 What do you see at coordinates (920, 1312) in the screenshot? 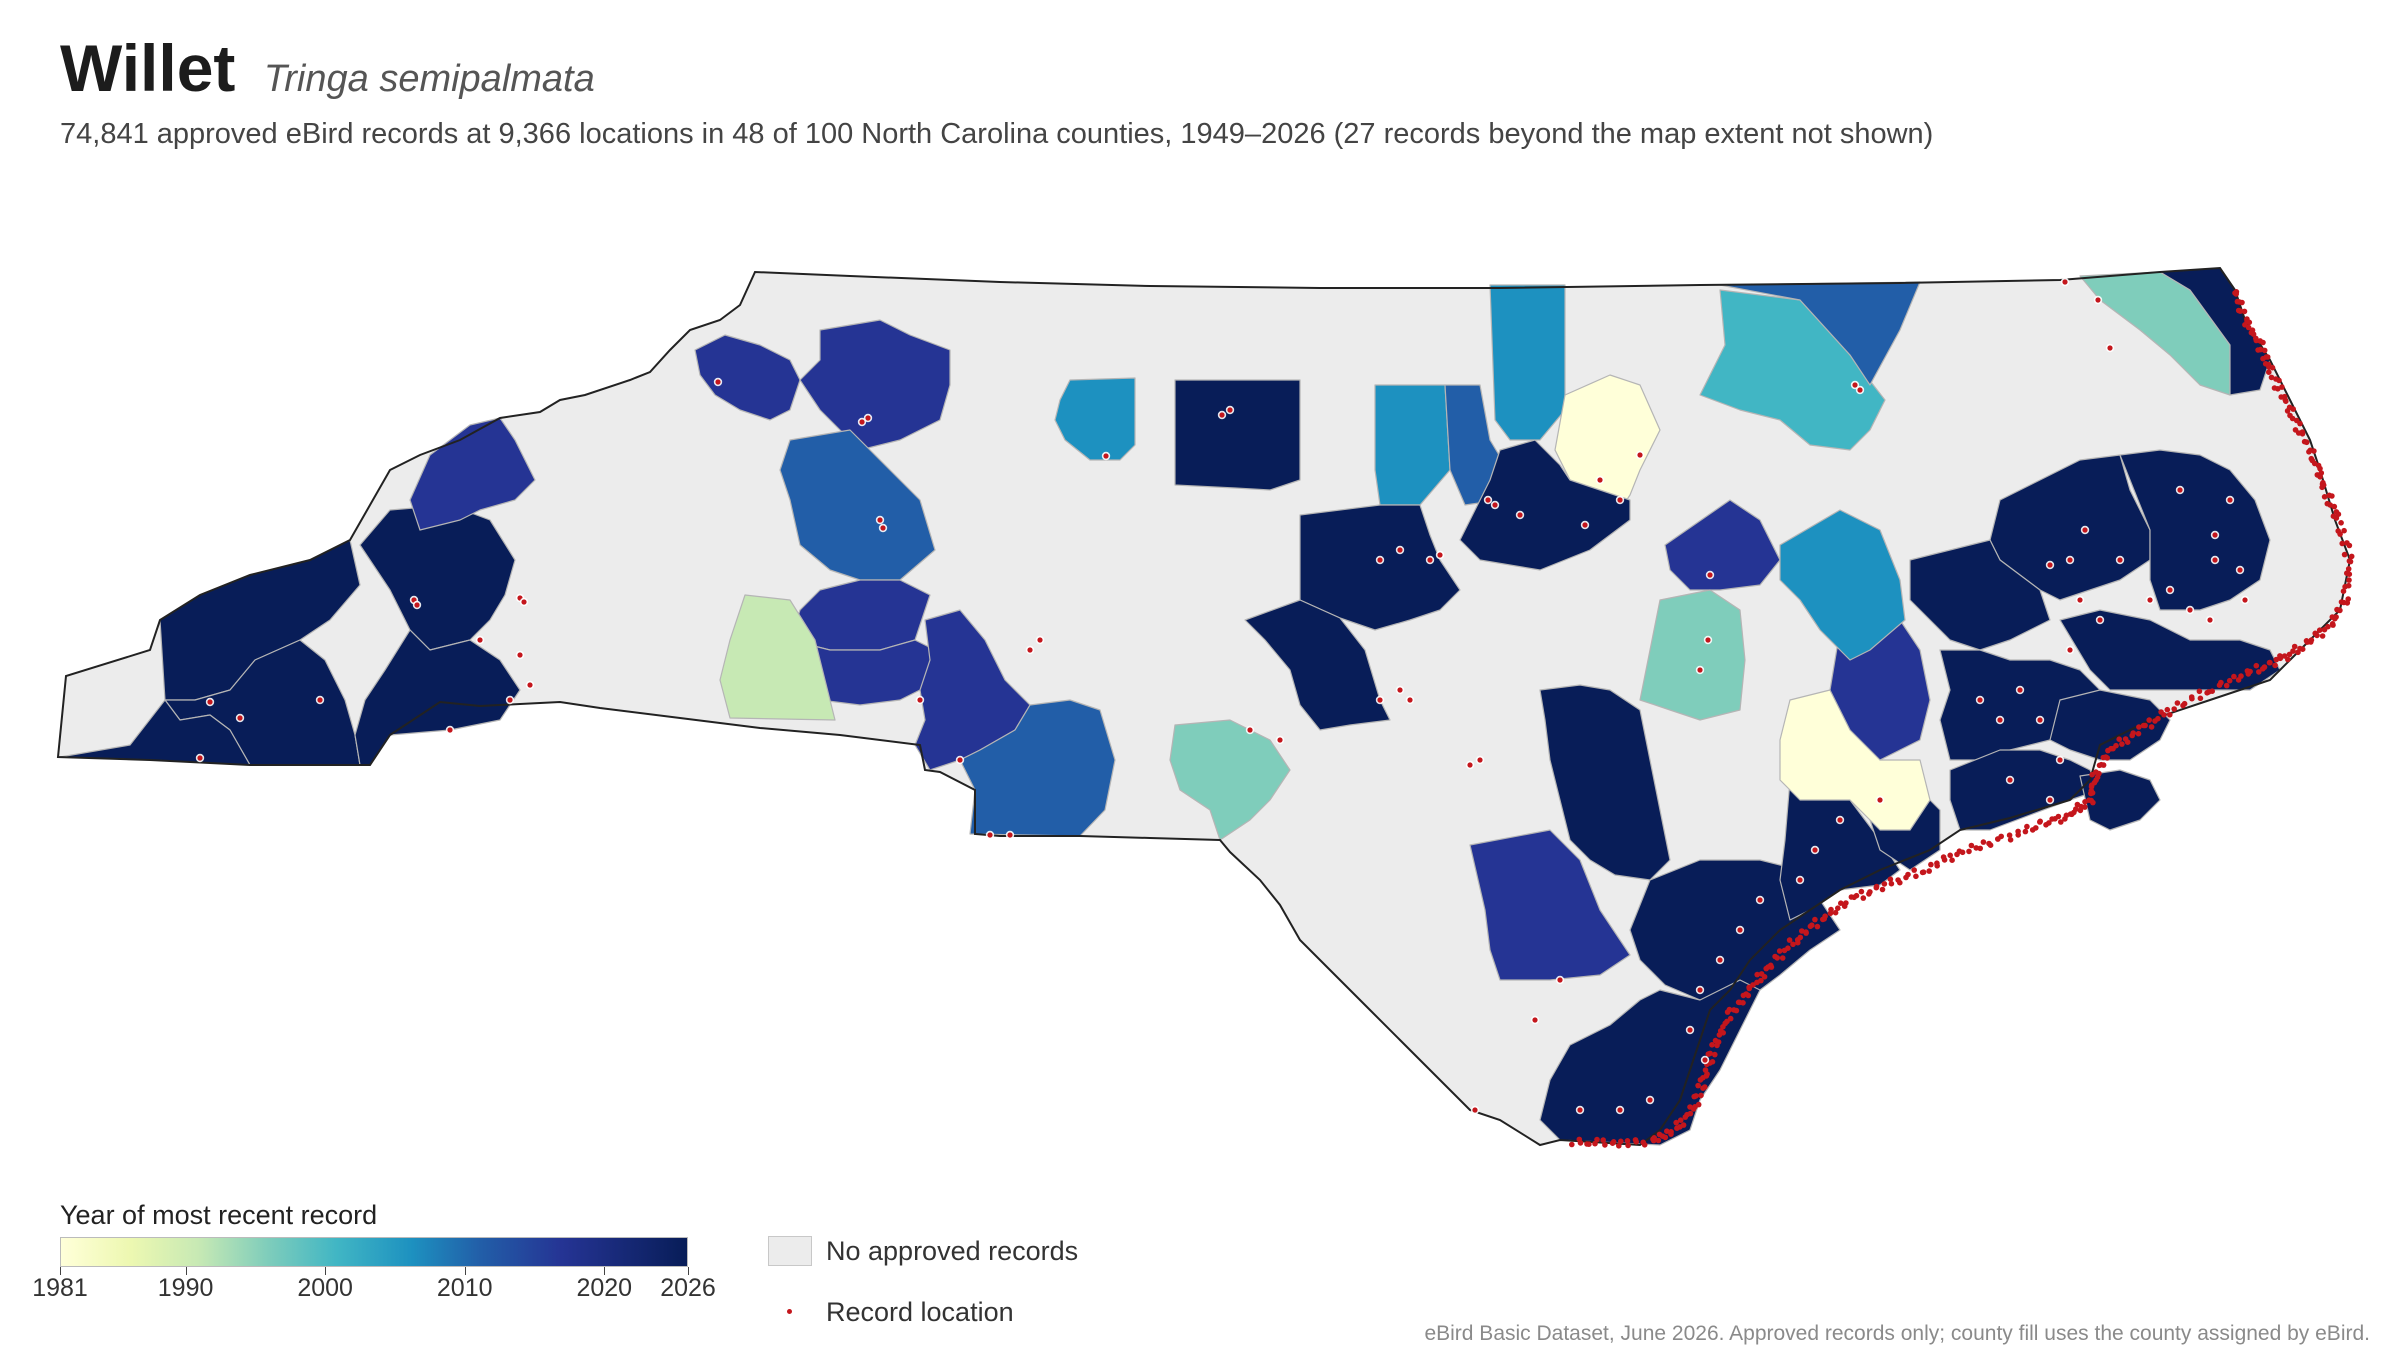
I see `record-location-label: Record location` at bounding box center [920, 1312].